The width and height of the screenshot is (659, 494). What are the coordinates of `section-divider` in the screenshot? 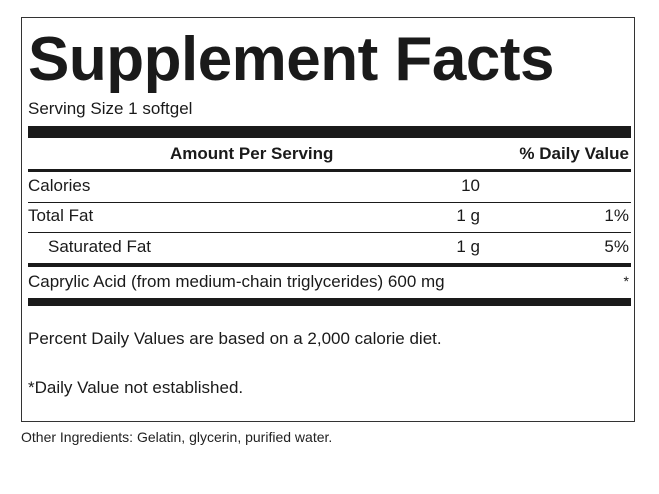 It's located at (329, 265).